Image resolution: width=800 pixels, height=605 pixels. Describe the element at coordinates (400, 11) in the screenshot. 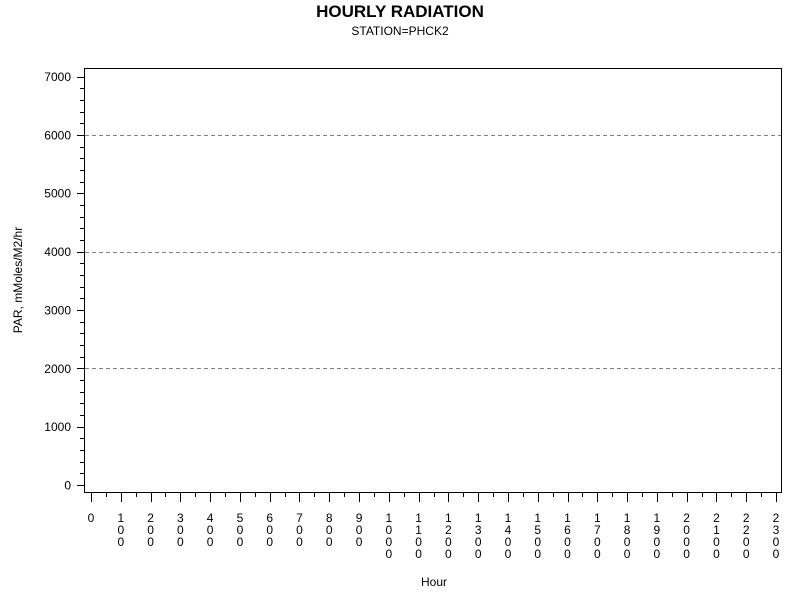

I see `chart-title: HOURLY RADIATION` at that location.